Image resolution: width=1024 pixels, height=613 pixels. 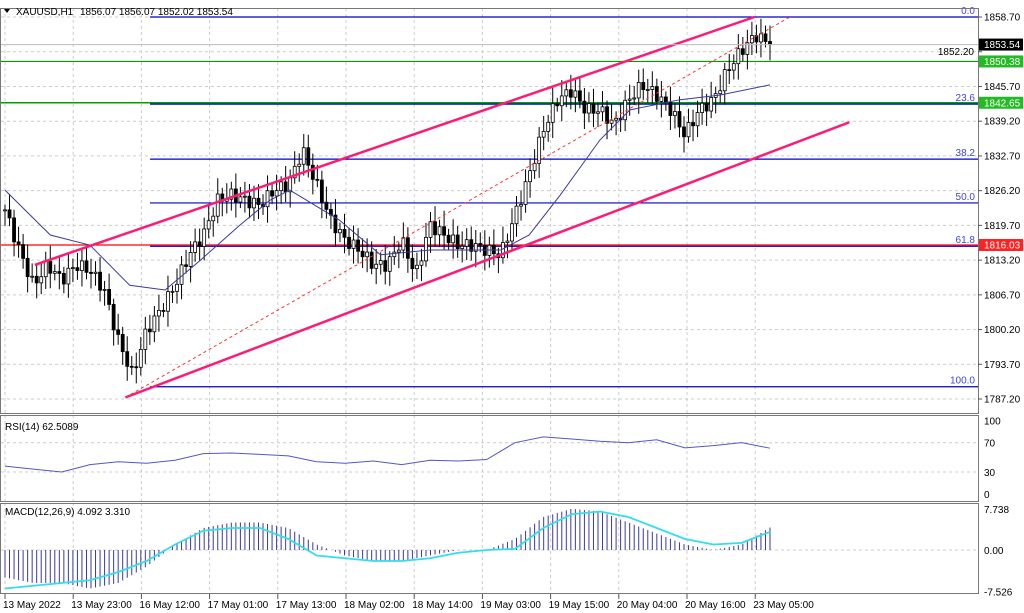 I want to click on price-label: 1813.20, so click(x=1002, y=261).